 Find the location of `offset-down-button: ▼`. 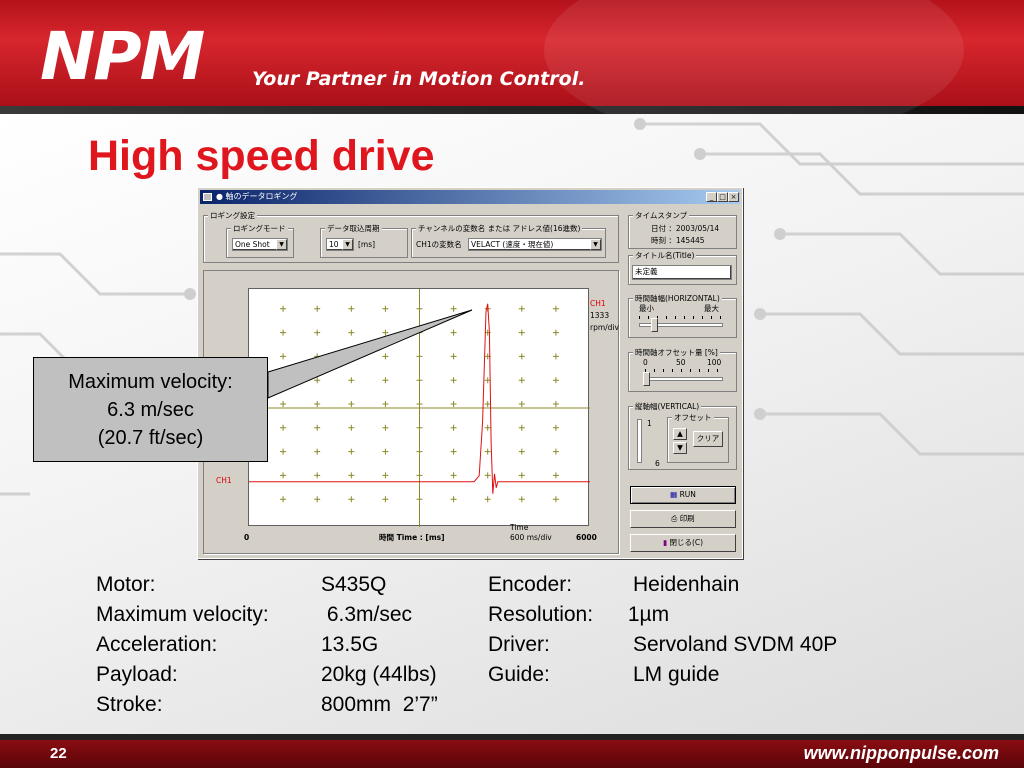

offset-down-button: ▼ is located at coordinates (680, 448).